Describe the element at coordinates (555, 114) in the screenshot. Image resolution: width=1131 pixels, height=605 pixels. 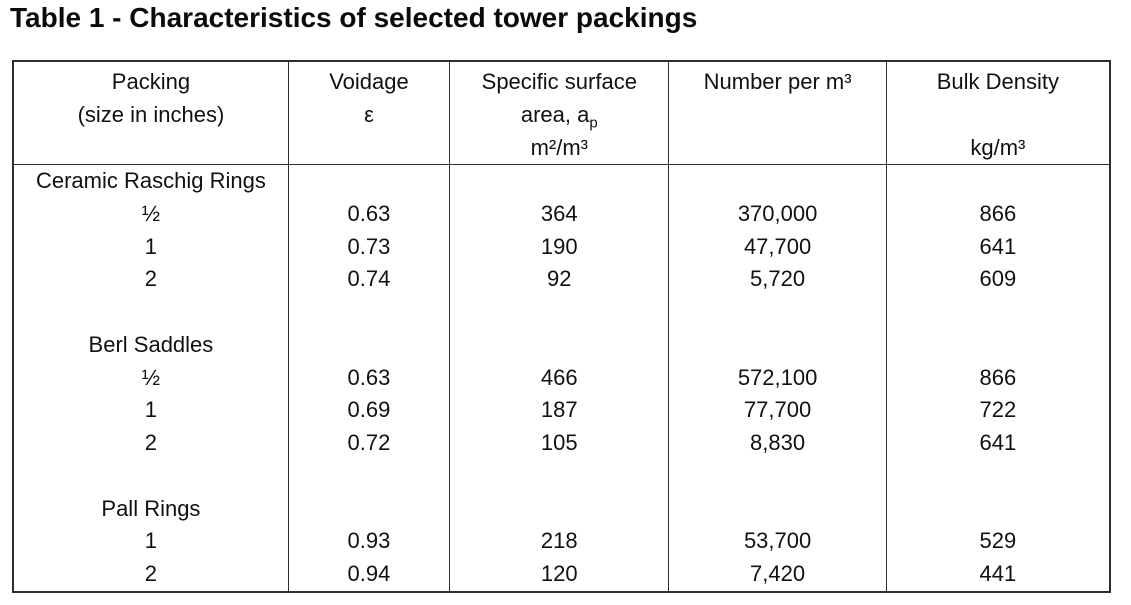
I see `surface-area-symbol: area, a` at that location.